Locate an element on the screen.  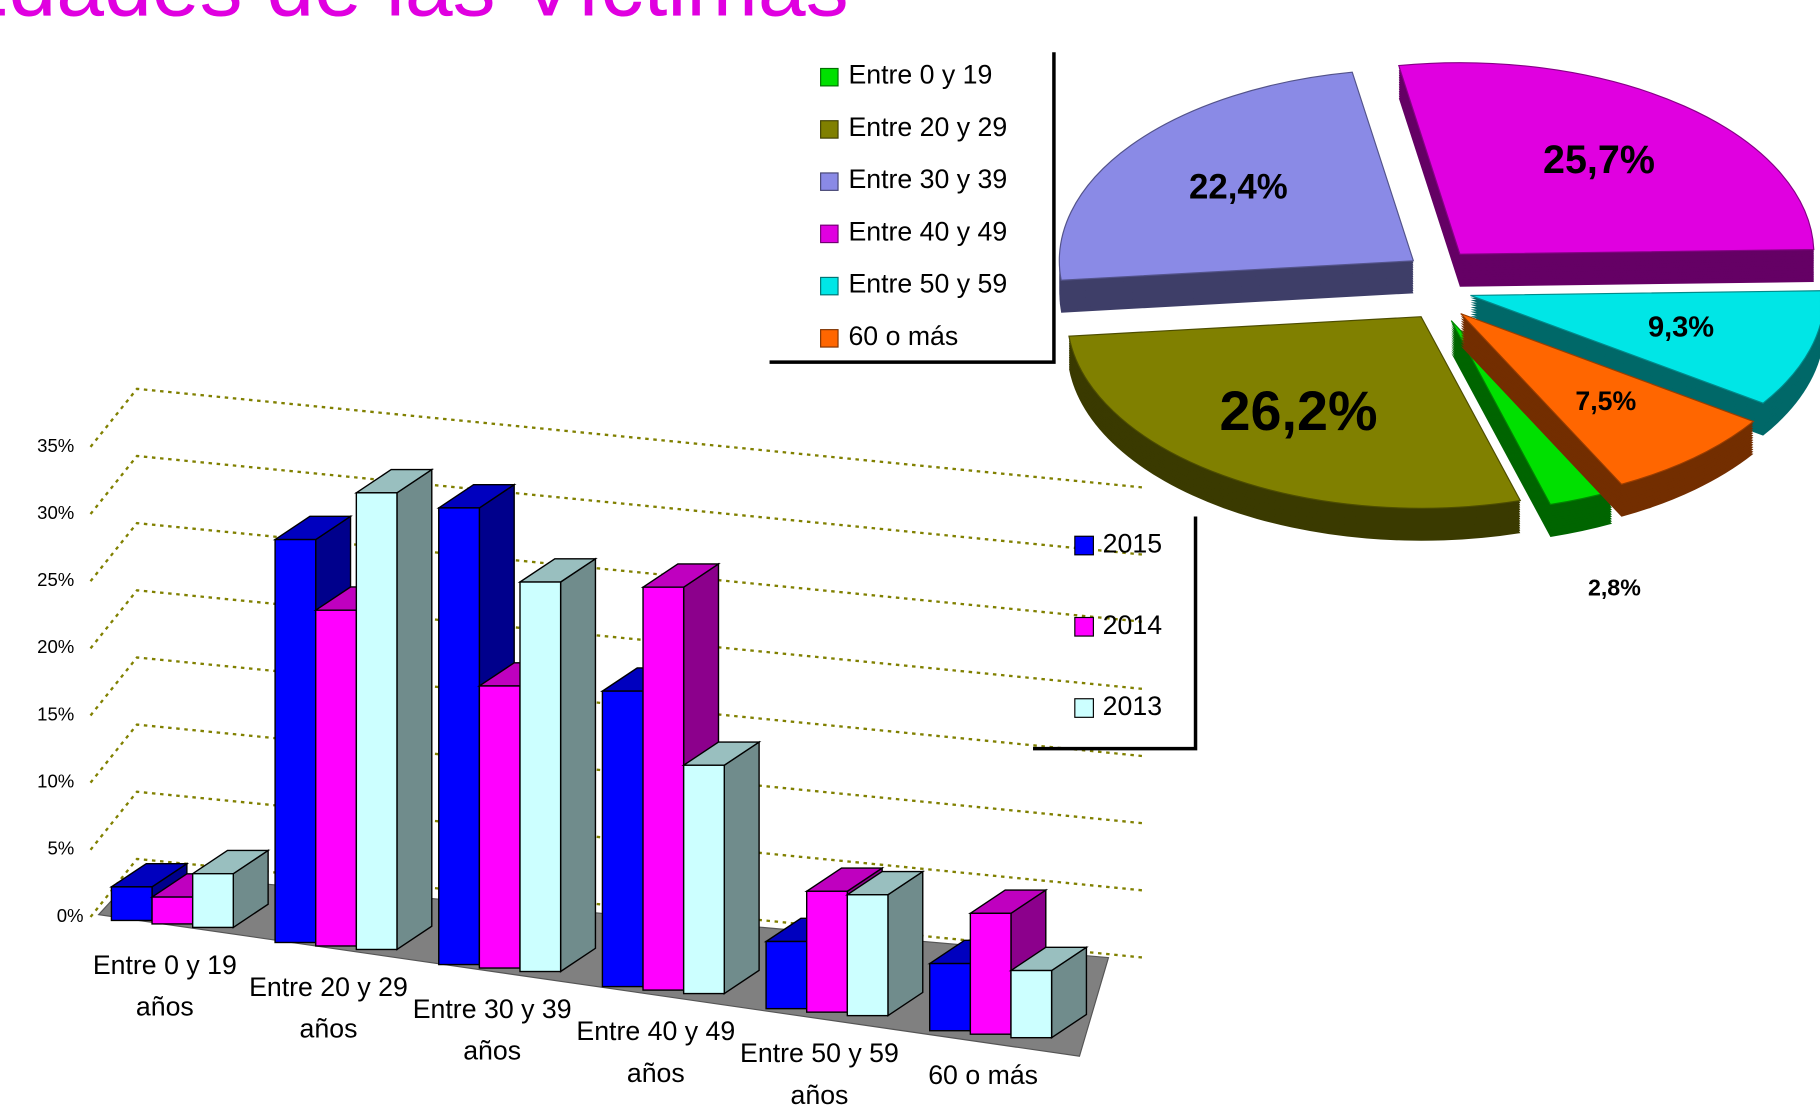
slice-label: 2,8% is located at coordinates (1614, 588).